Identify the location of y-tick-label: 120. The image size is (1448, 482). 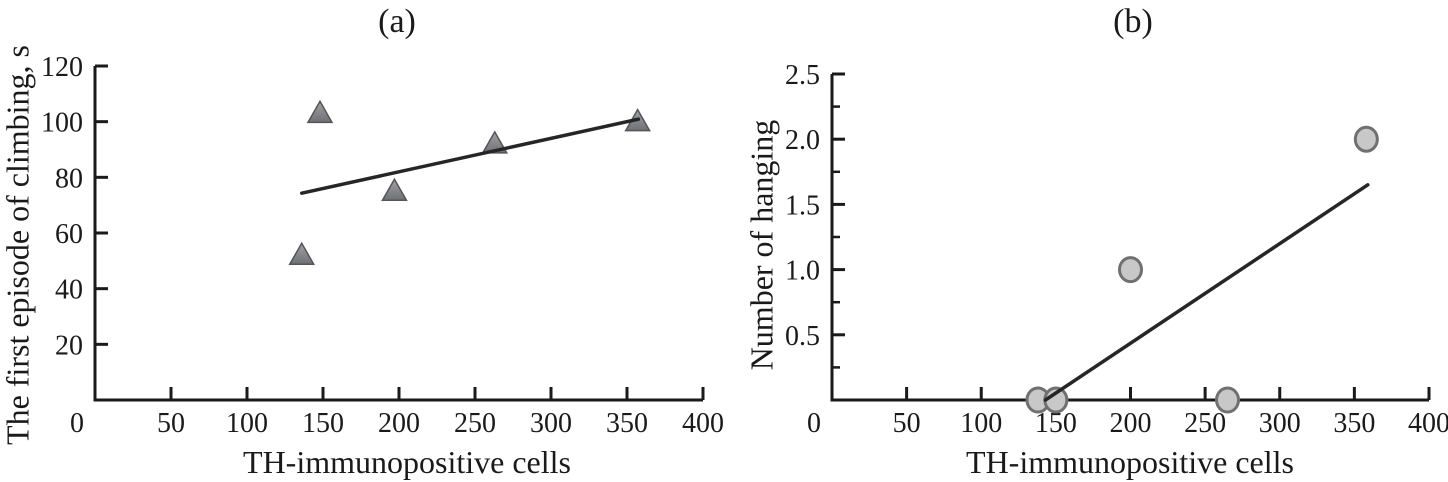
(62, 67).